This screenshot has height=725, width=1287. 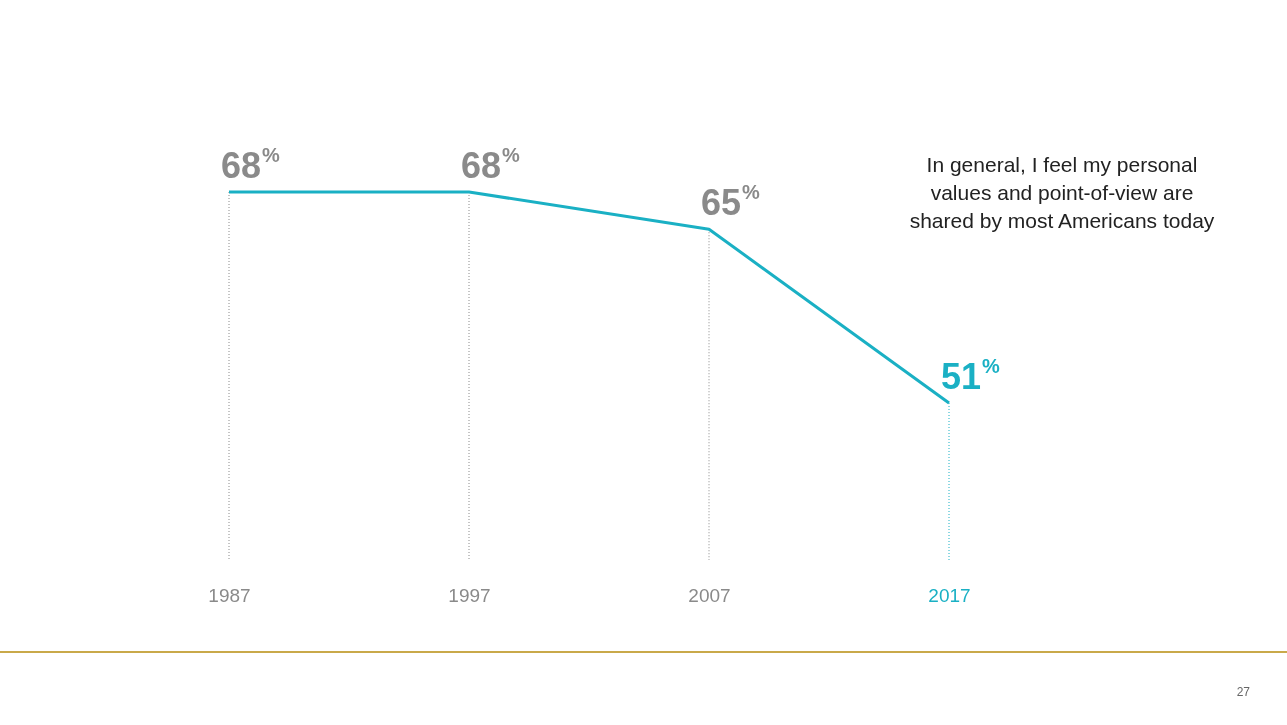 What do you see at coordinates (1243, 692) in the screenshot?
I see `text: 27` at bounding box center [1243, 692].